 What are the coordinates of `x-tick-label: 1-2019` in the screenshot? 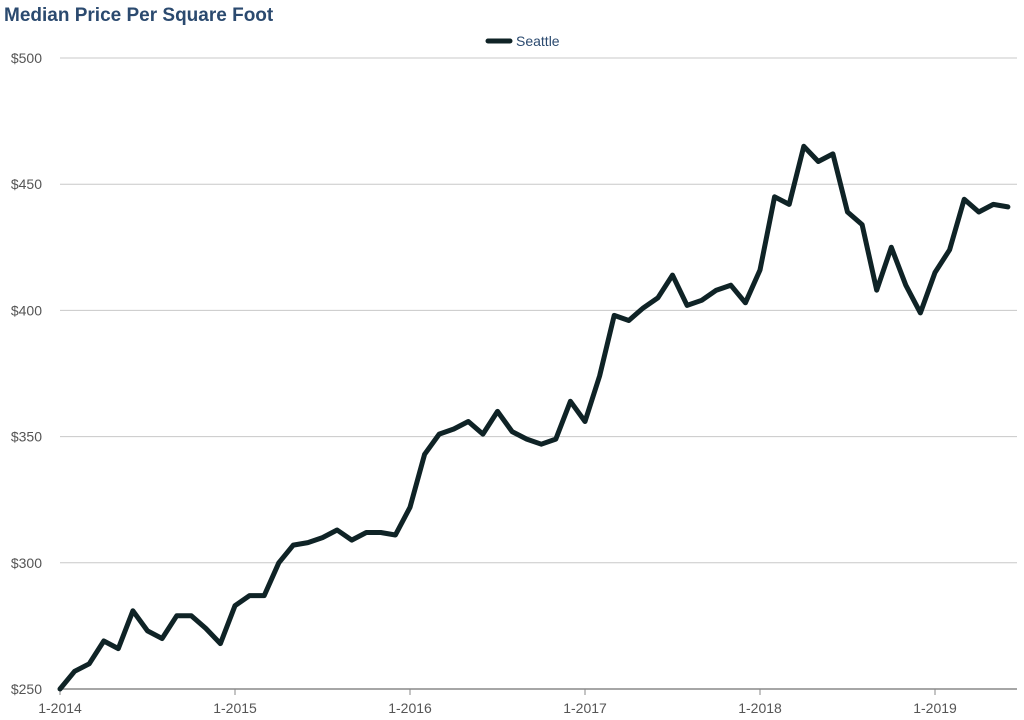 It's located at (935, 708).